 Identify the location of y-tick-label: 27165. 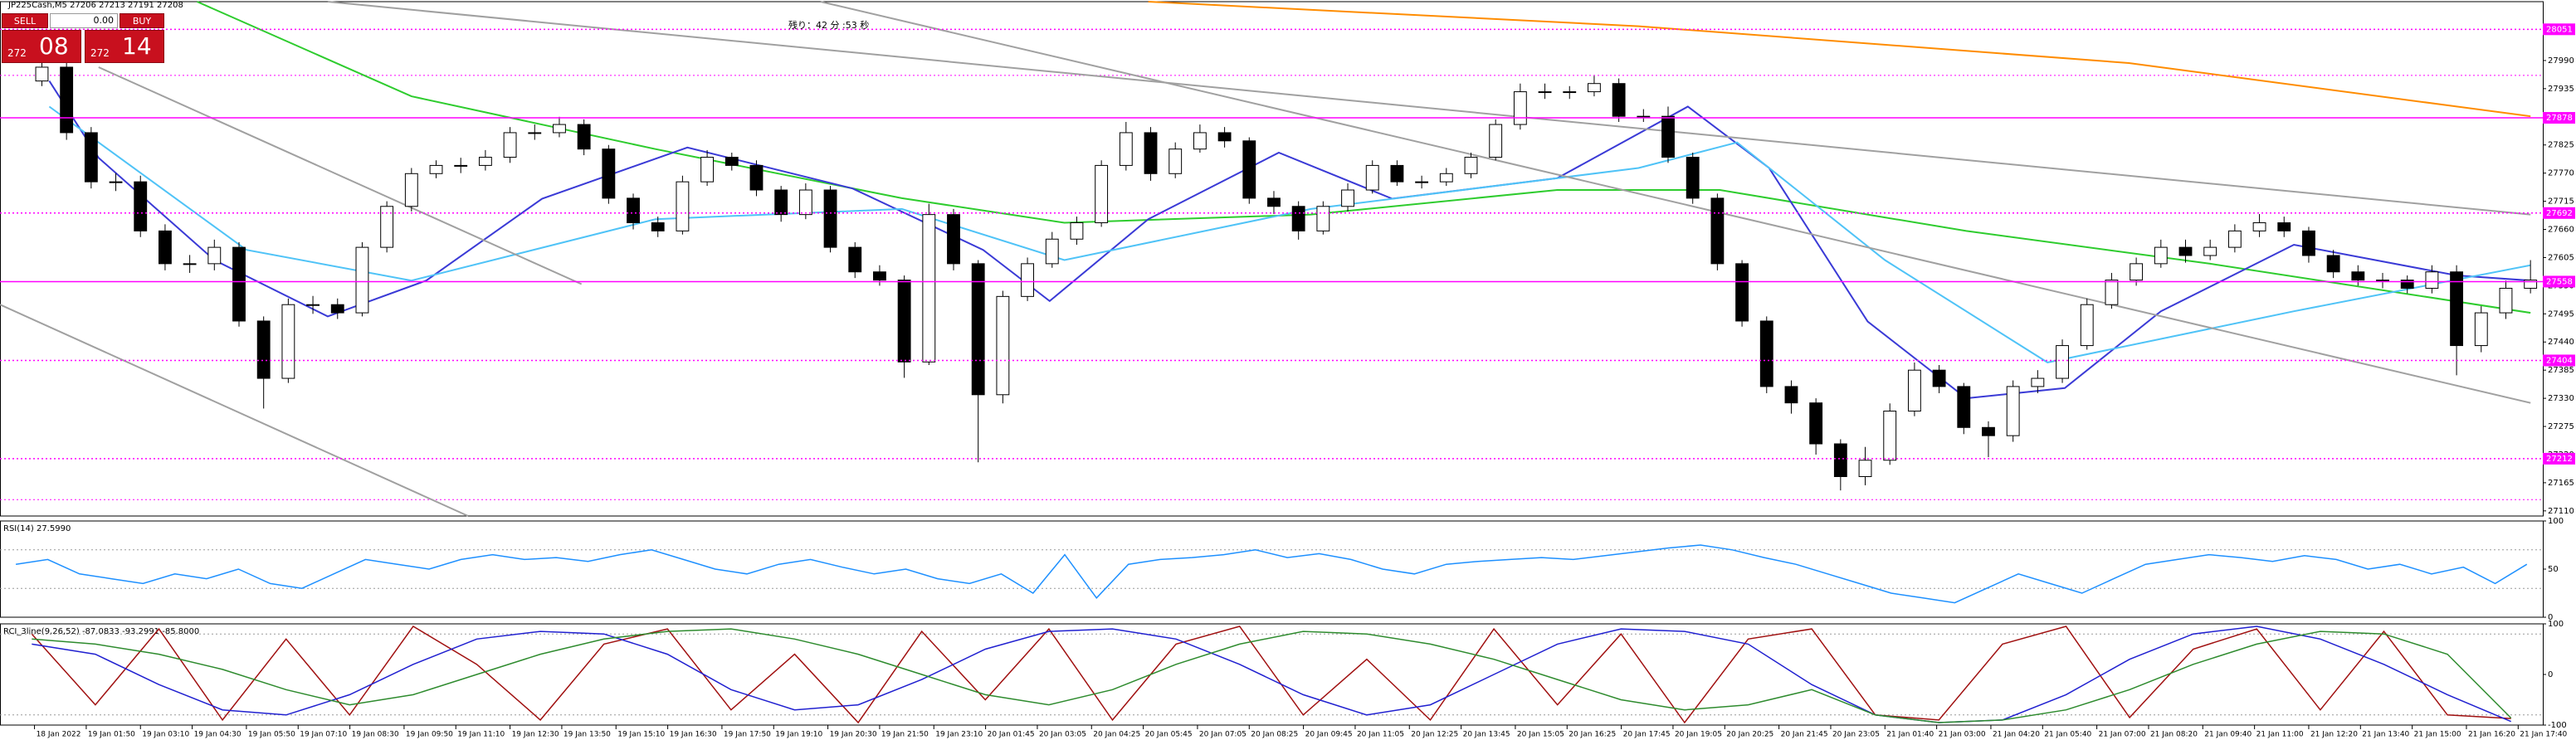
(2561, 483).